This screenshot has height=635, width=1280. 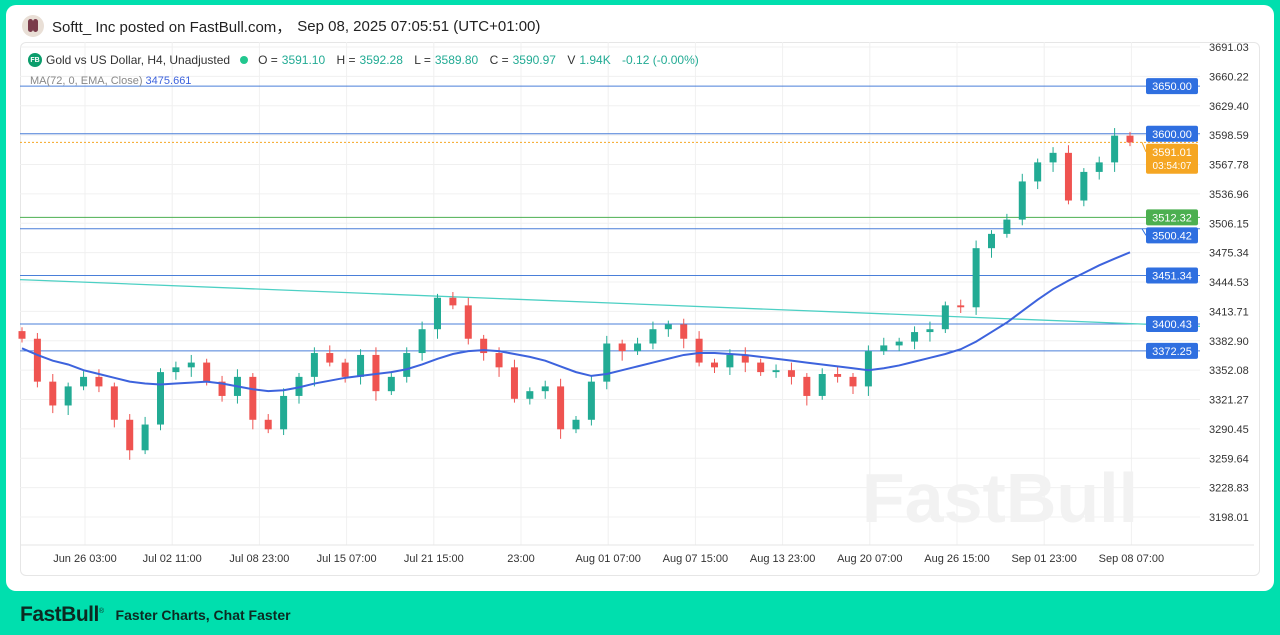 What do you see at coordinates (172, 559) in the screenshot?
I see `x-tick-label: Jul 02 11:00` at bounding box center [172, 559].